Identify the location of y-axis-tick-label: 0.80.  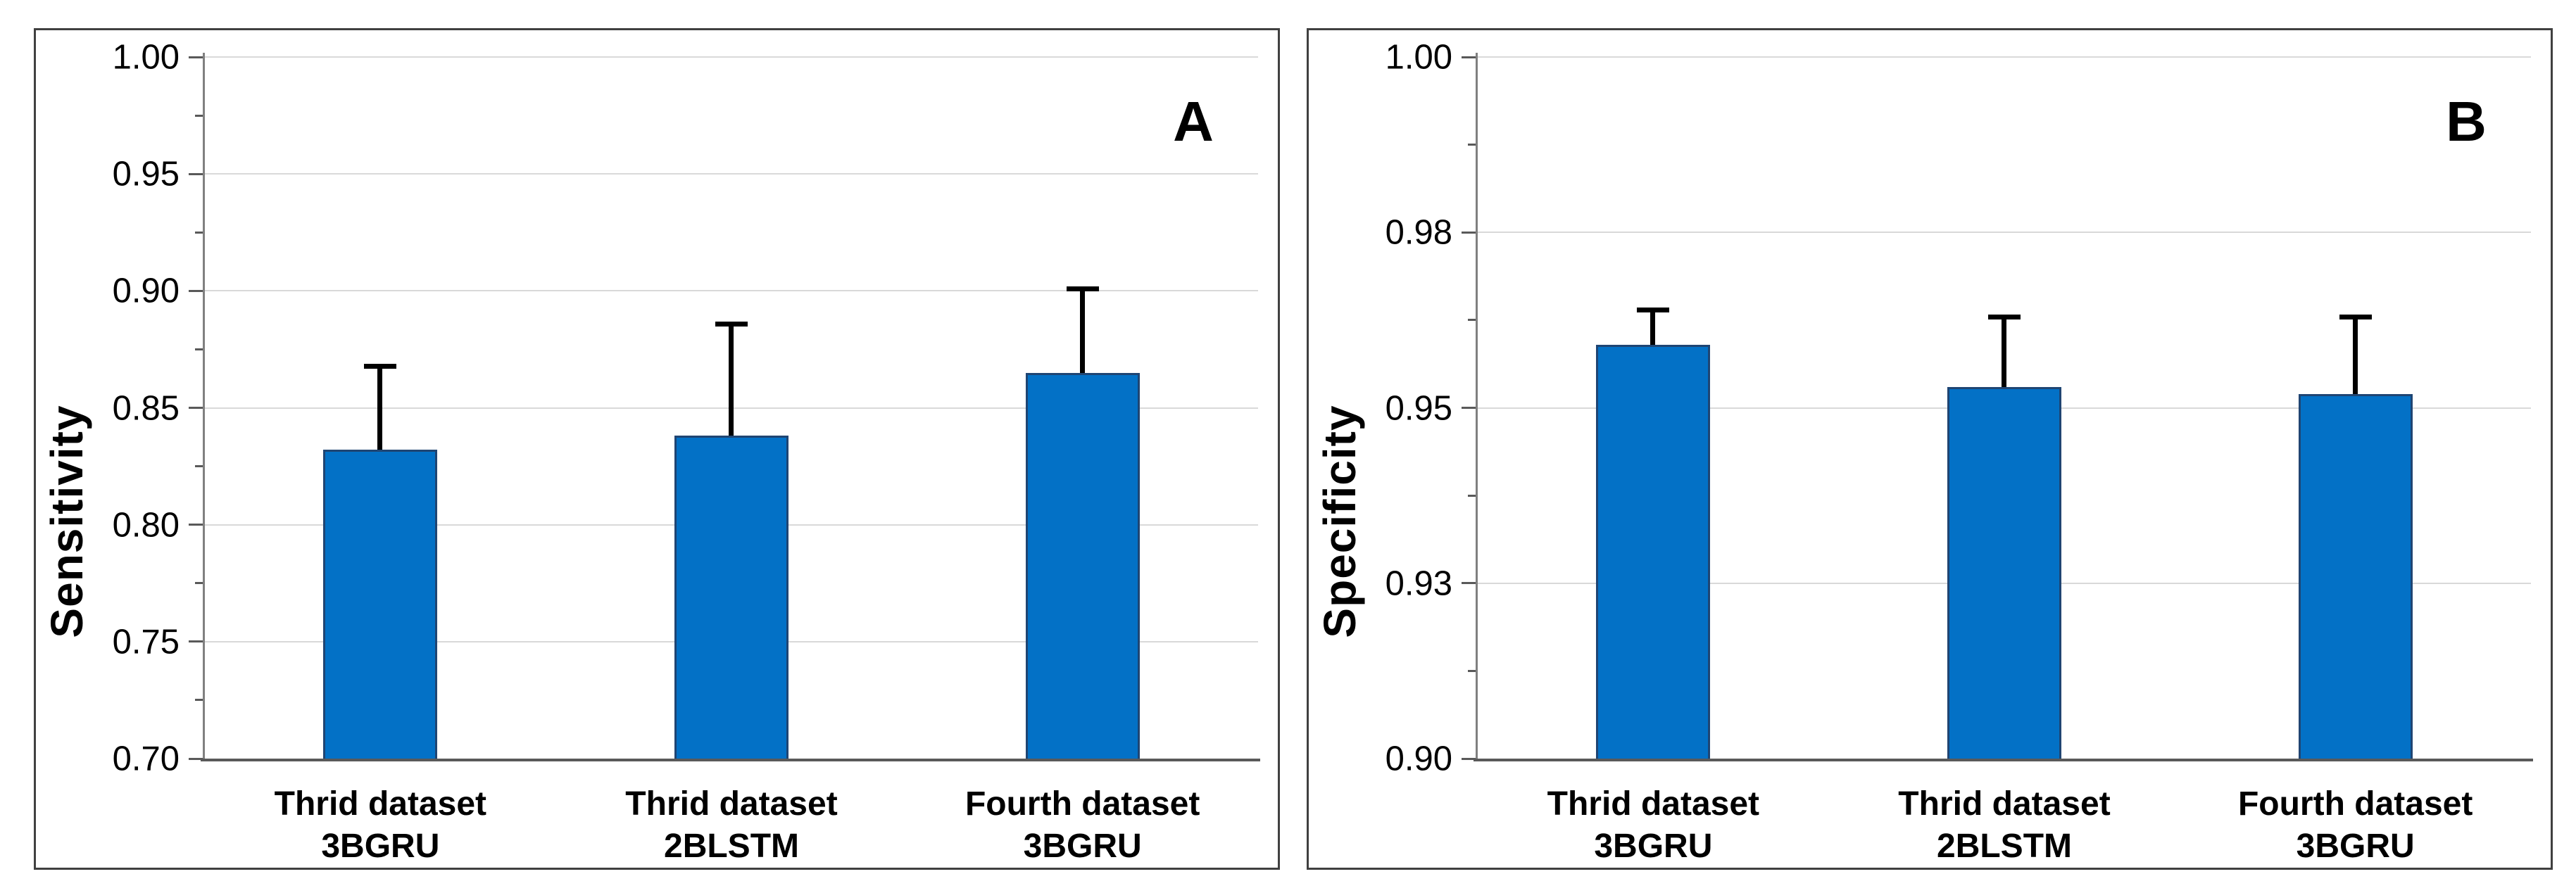
(146, 525).